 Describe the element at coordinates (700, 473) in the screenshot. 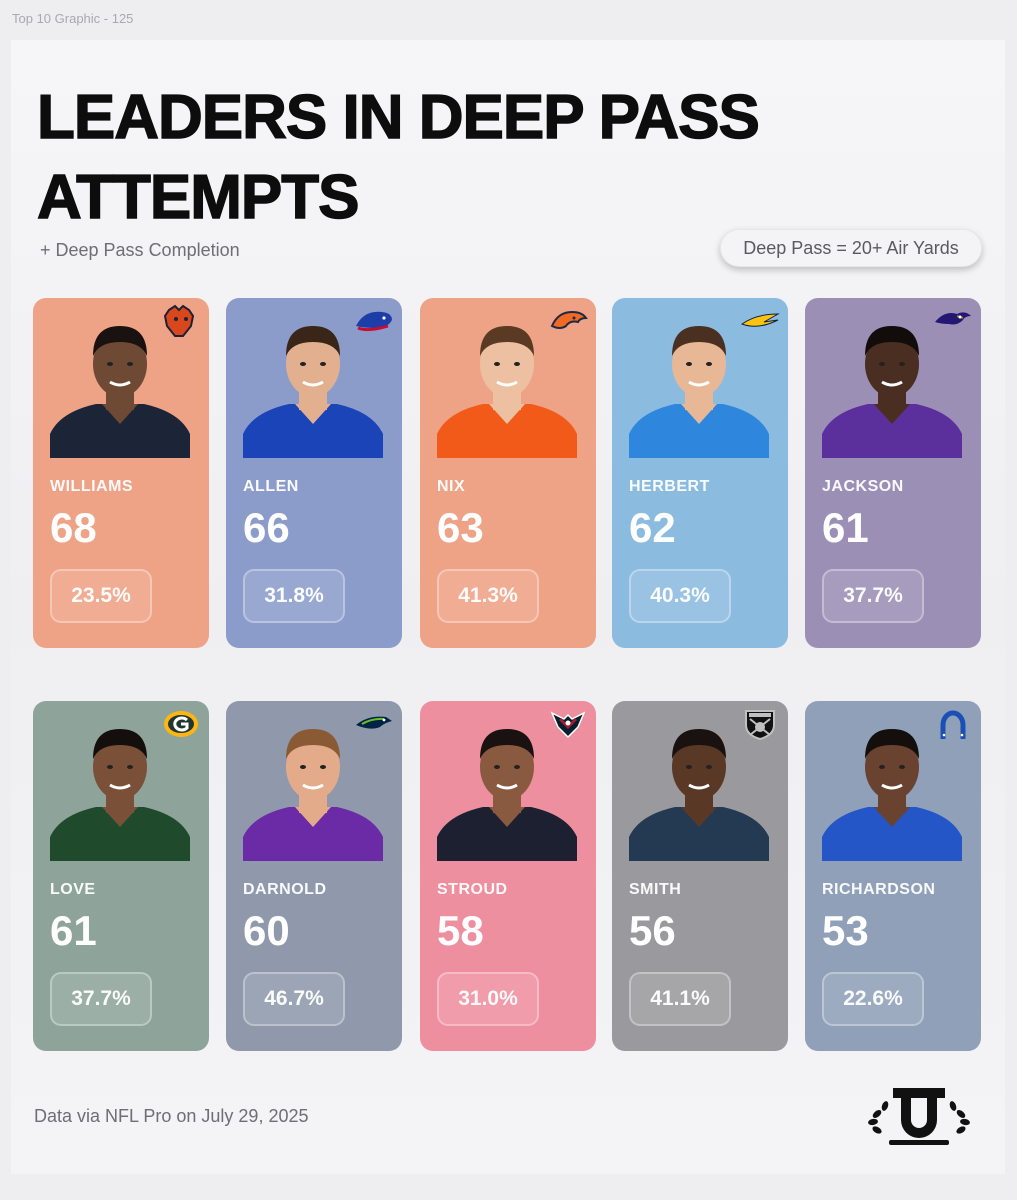

I see `player-card: HERBERT 62 40.3%` at that location.